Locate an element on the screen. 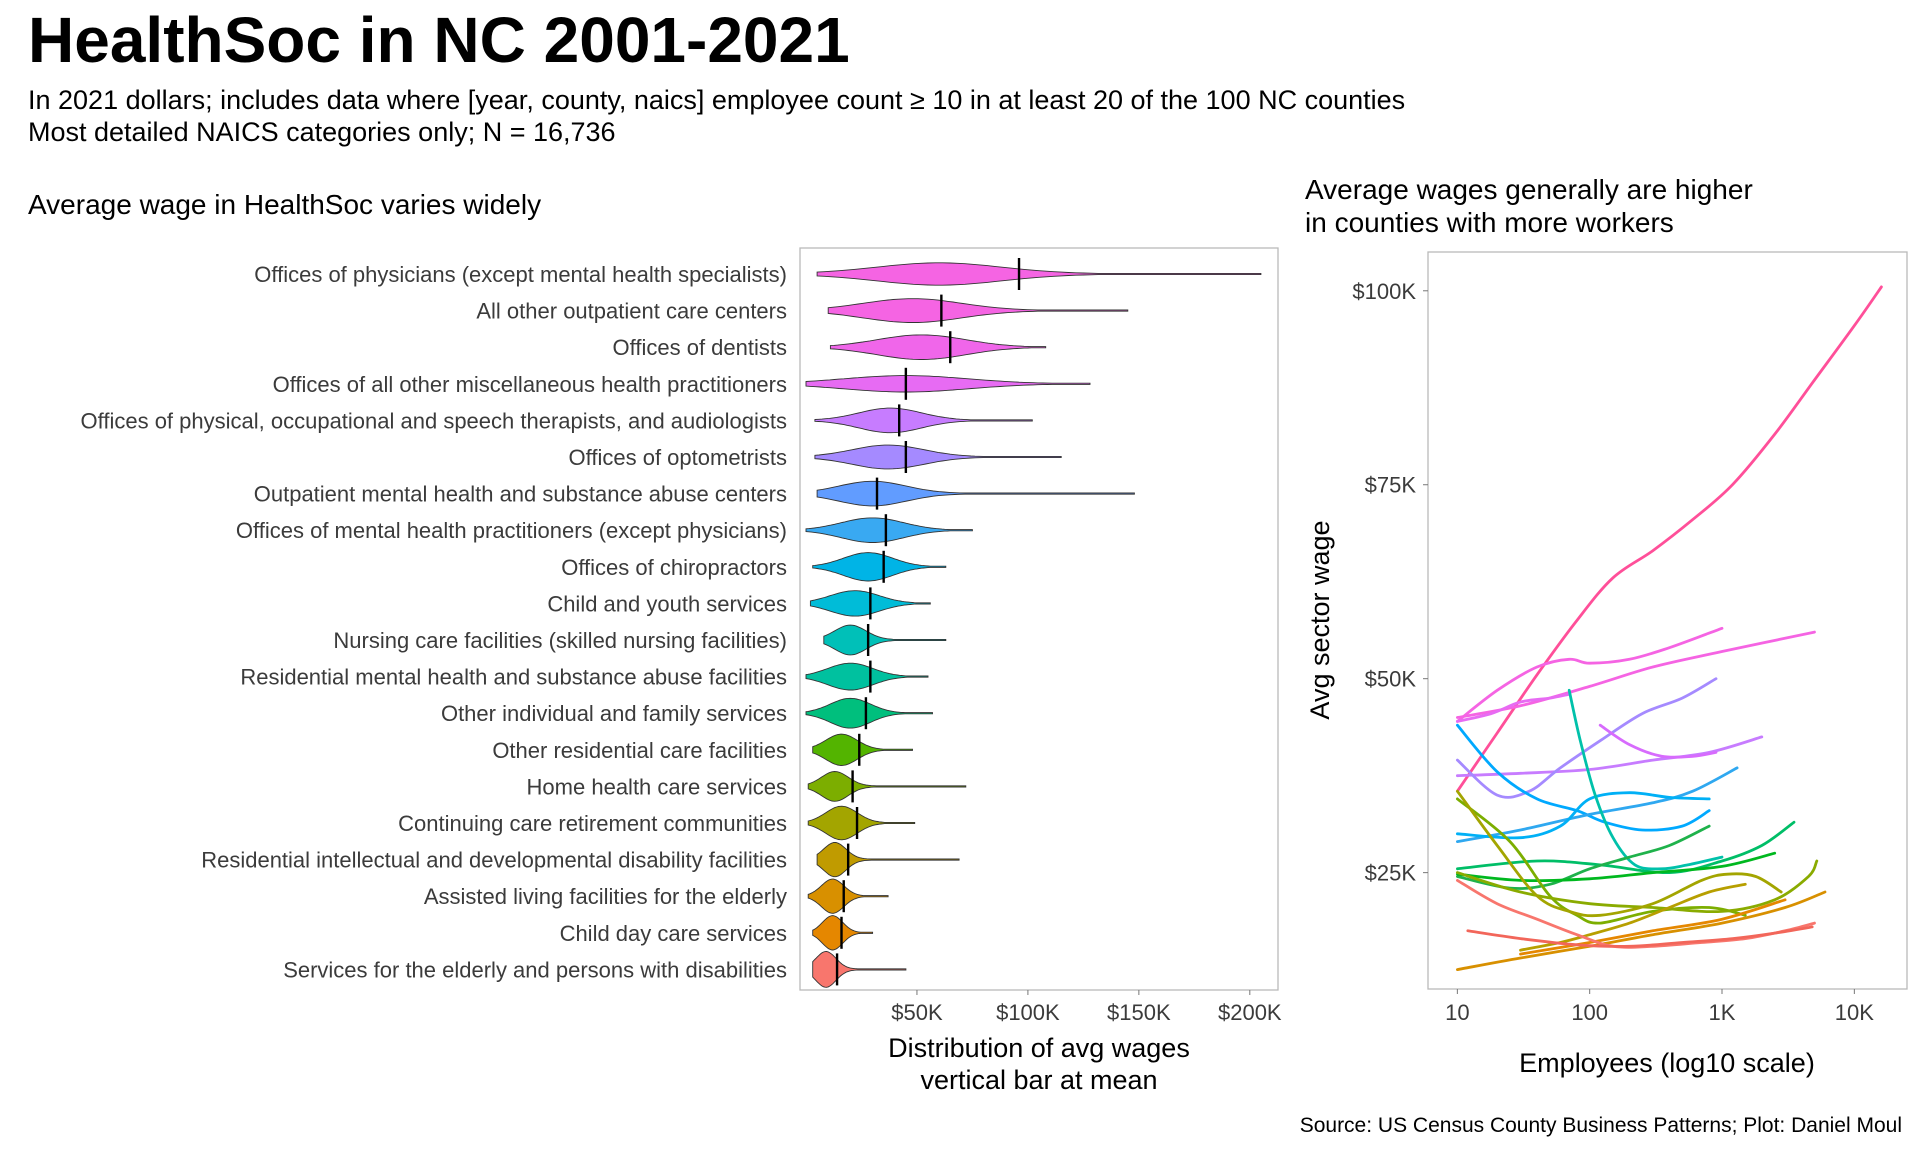 The width and height of the screenshot is (1920, 1152). right-panel-title-line-1: Average wages generally are higher is located at coordinates (1529, 189).